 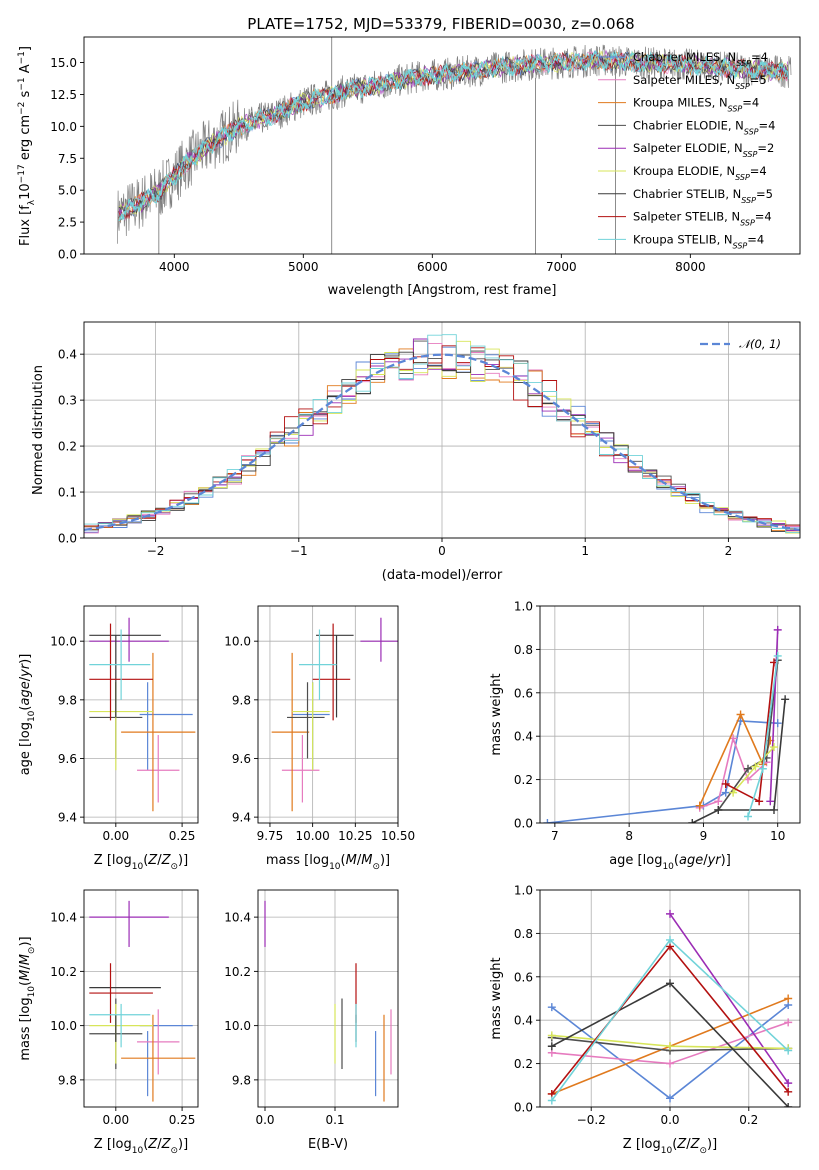 I want to click on x-tick-label: 8000, so click(x=690, y=267).